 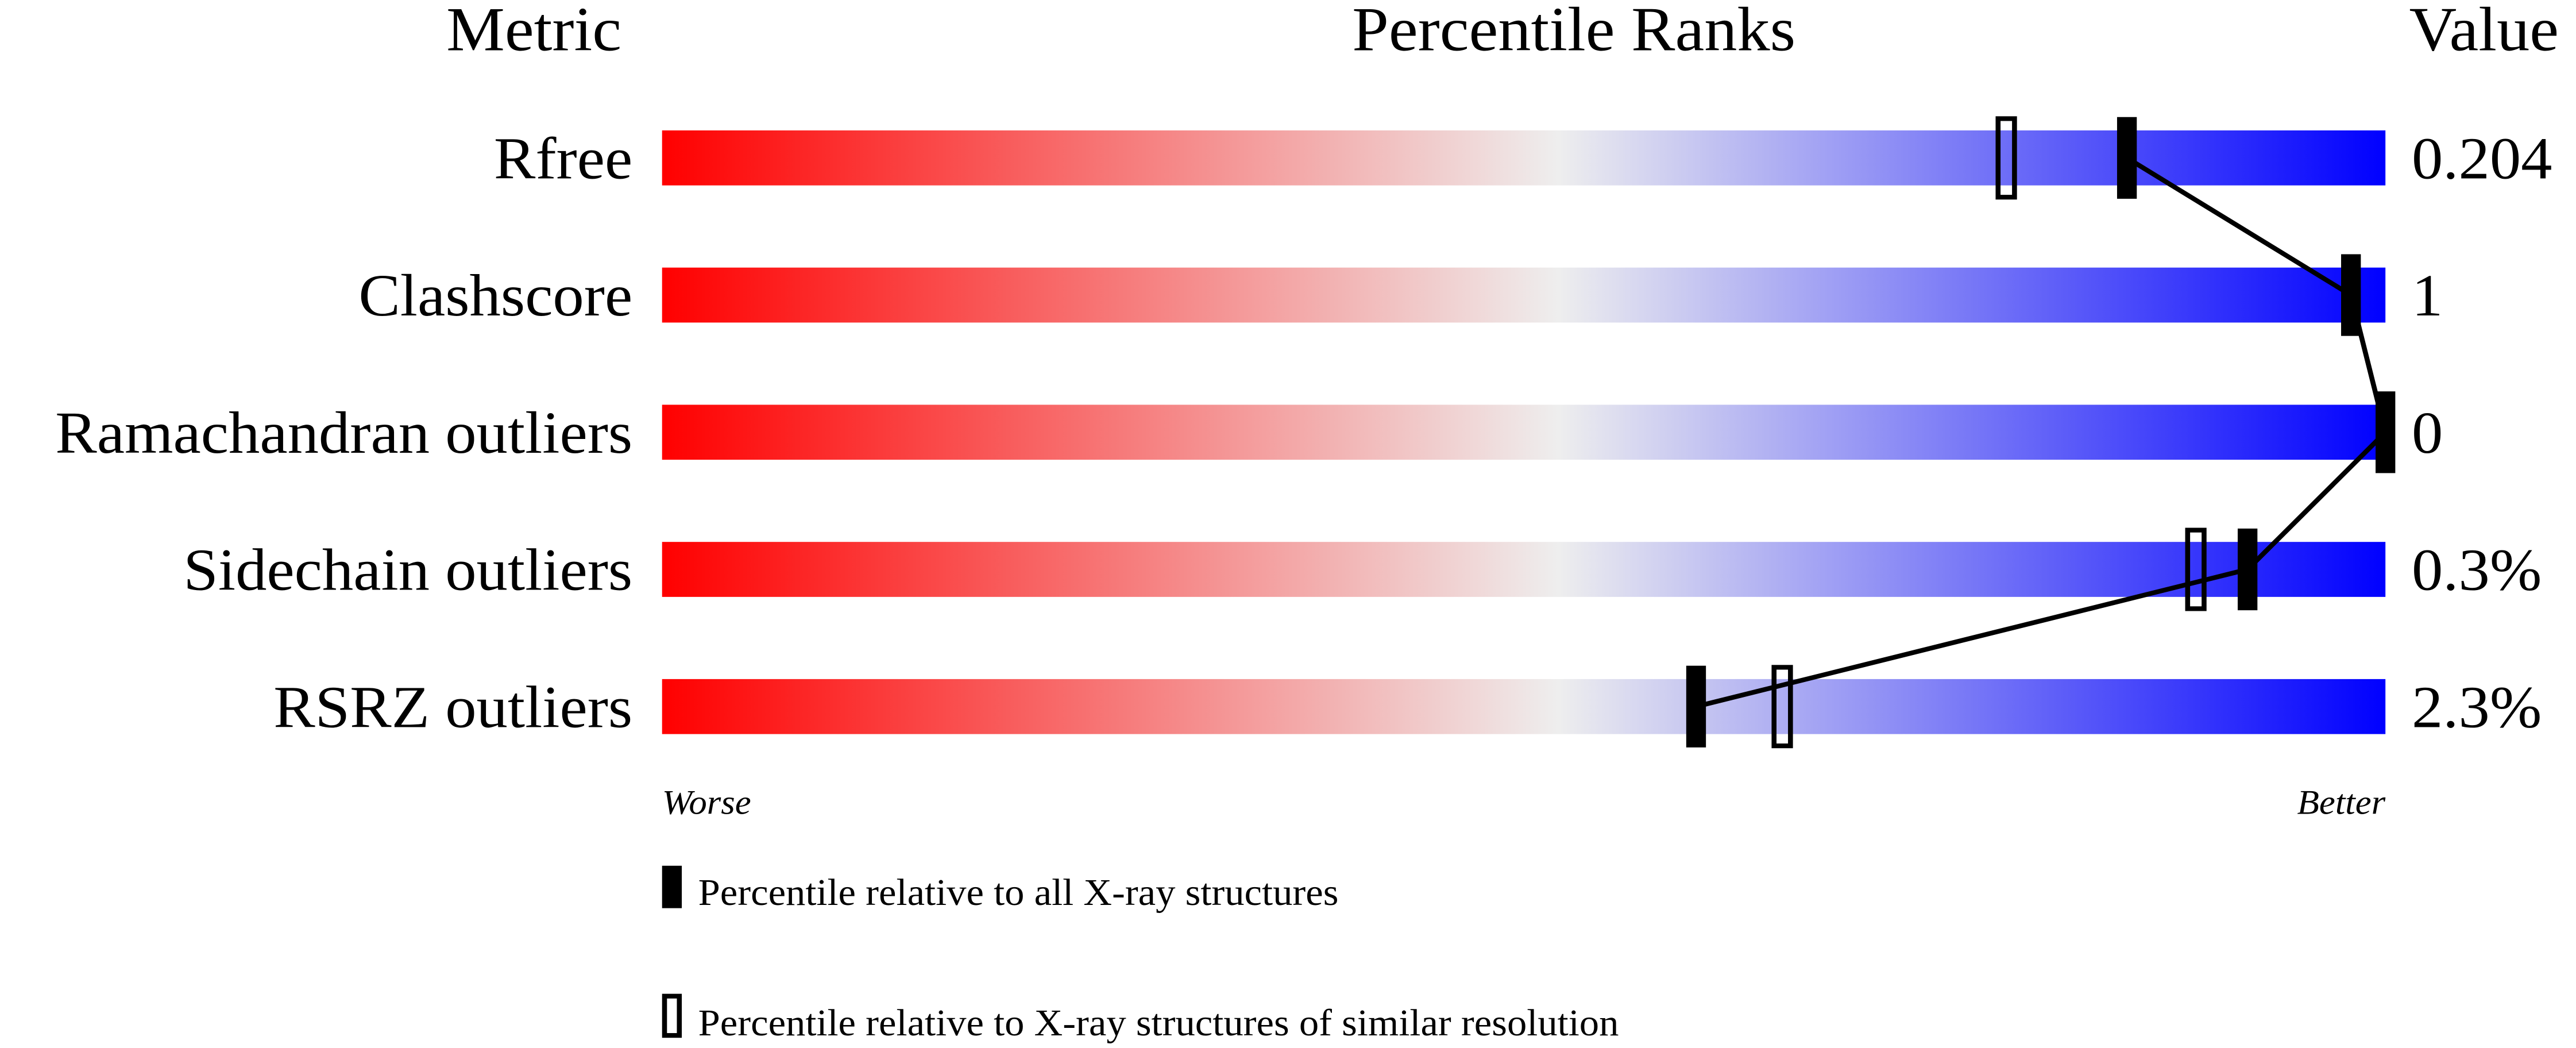 I want to click on bar-rfree, so click(x=1524, y=158).